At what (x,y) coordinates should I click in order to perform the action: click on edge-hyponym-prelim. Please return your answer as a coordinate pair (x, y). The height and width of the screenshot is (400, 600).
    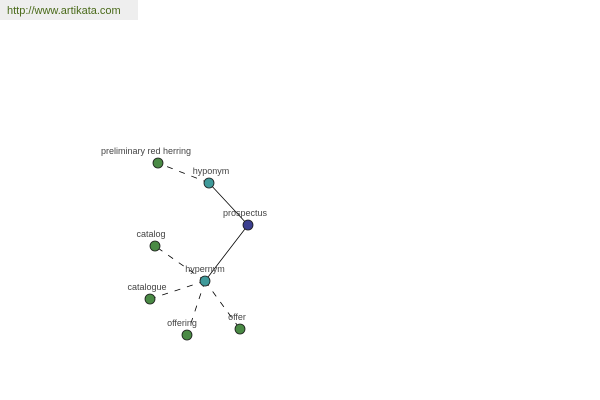
    Looking at the image, I should click on (183, 173).